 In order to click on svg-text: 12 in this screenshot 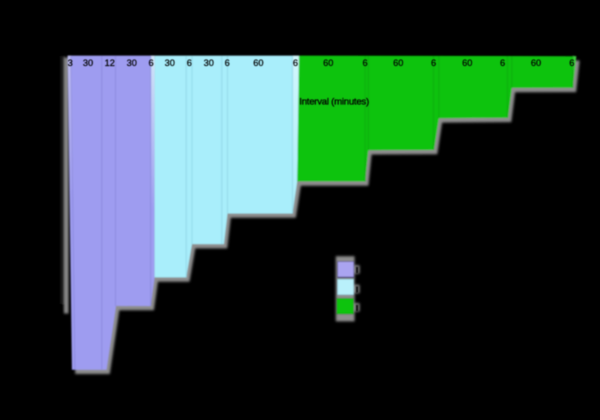, I will do `click(110, 63)`.